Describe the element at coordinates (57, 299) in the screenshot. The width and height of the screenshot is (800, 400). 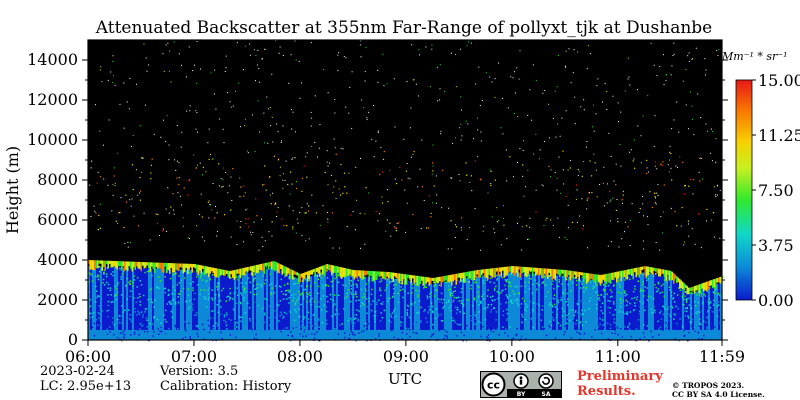
I see `y-tick-label: 2000` at that location.